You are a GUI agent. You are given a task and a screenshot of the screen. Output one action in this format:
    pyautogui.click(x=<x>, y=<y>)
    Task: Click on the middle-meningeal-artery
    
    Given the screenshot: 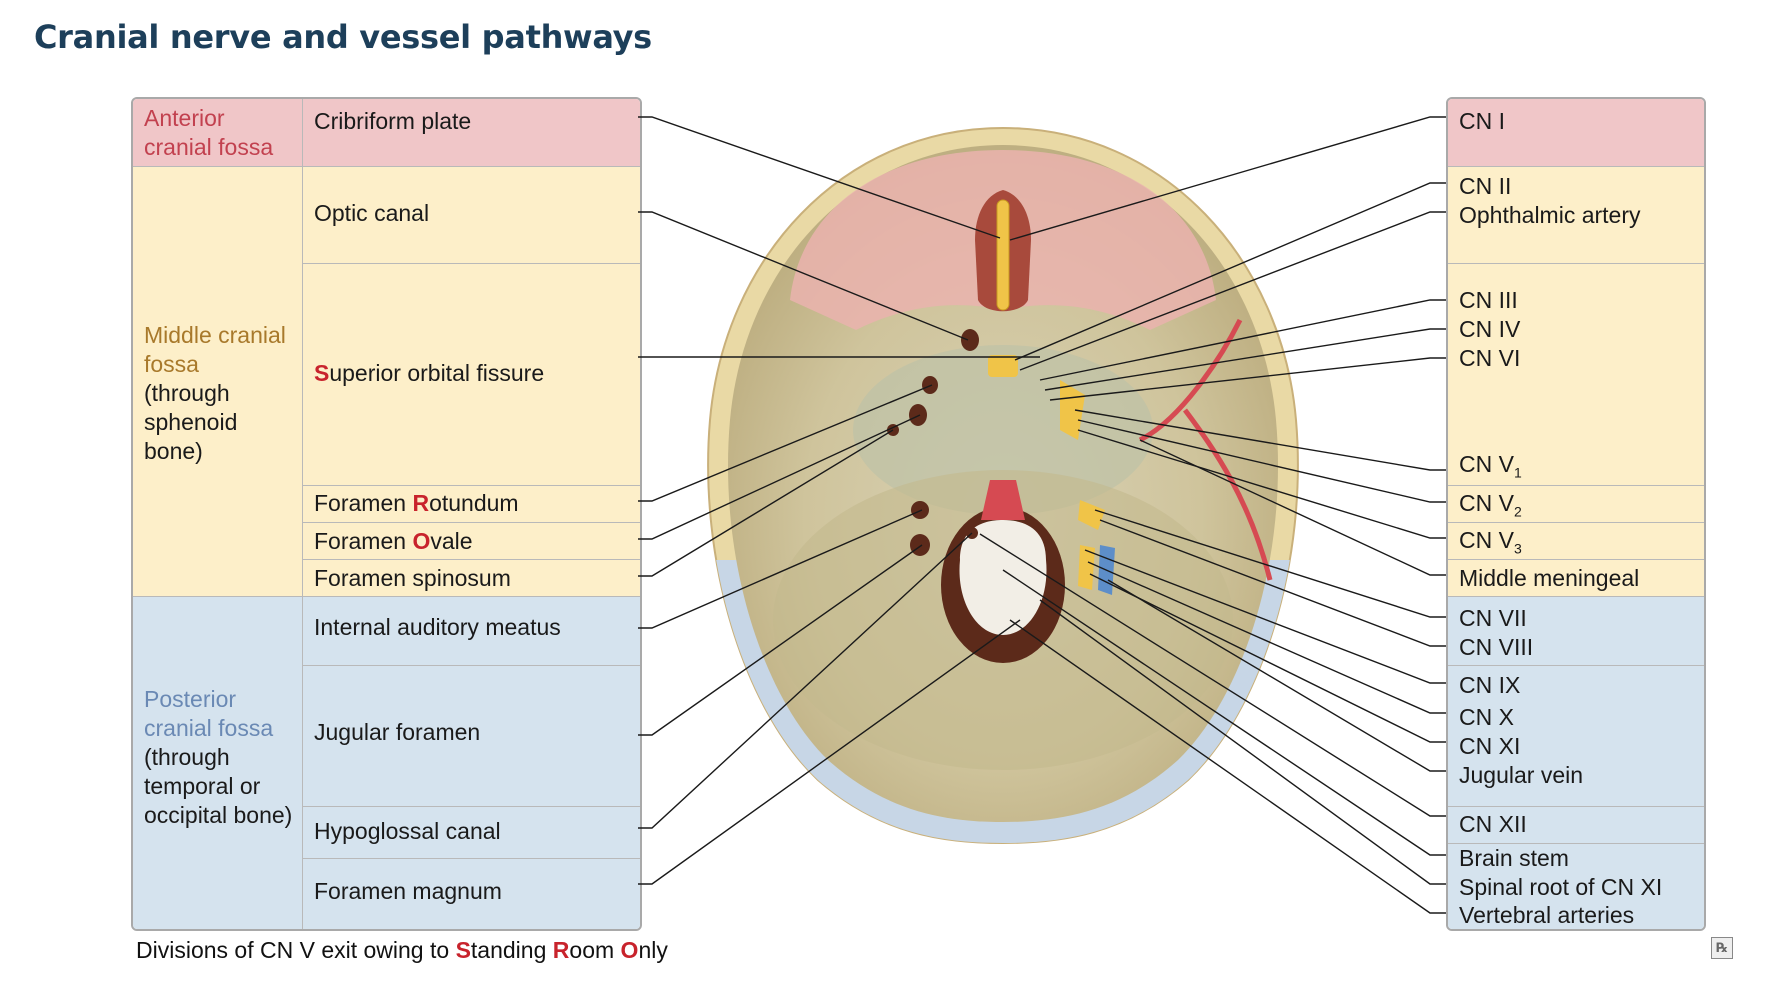 What is the action you would take?
    pyautogui.click(x=1205, y=449)
    